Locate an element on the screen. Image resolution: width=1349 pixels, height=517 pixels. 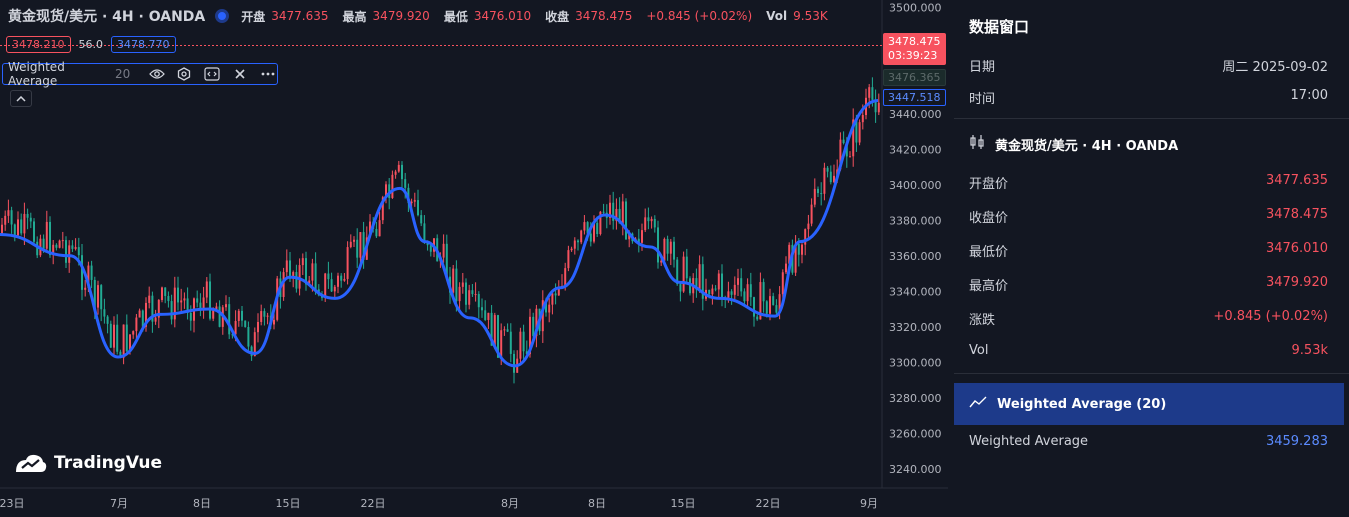
spread-value: 56.0 is located at coordinates (91, 44).